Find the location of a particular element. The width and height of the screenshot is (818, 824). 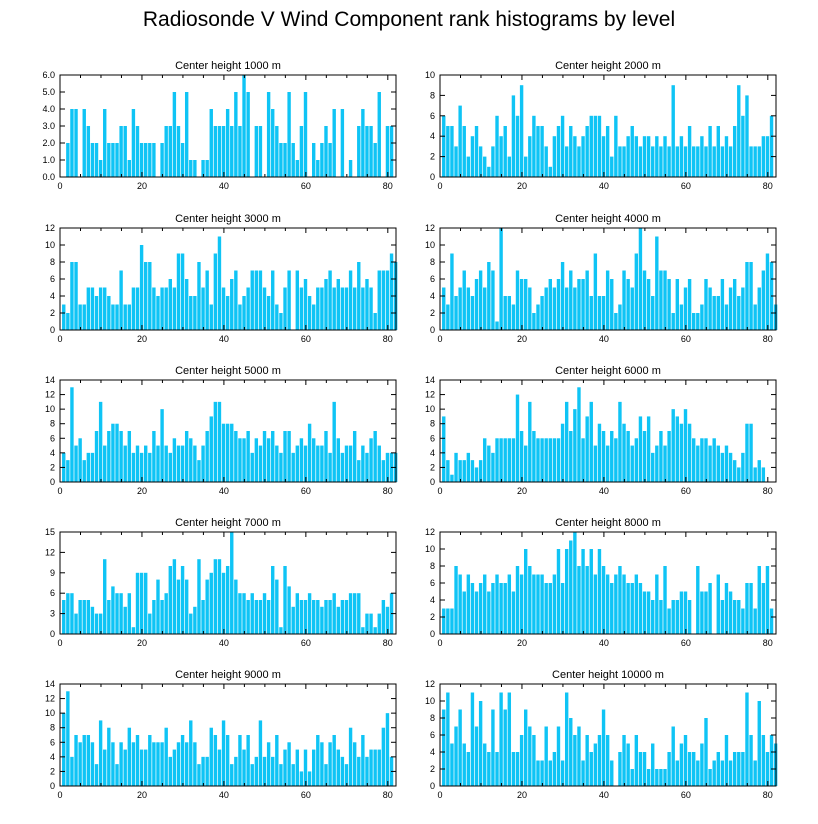

y-tick-label: 8 is located at coordinates (432, 424).